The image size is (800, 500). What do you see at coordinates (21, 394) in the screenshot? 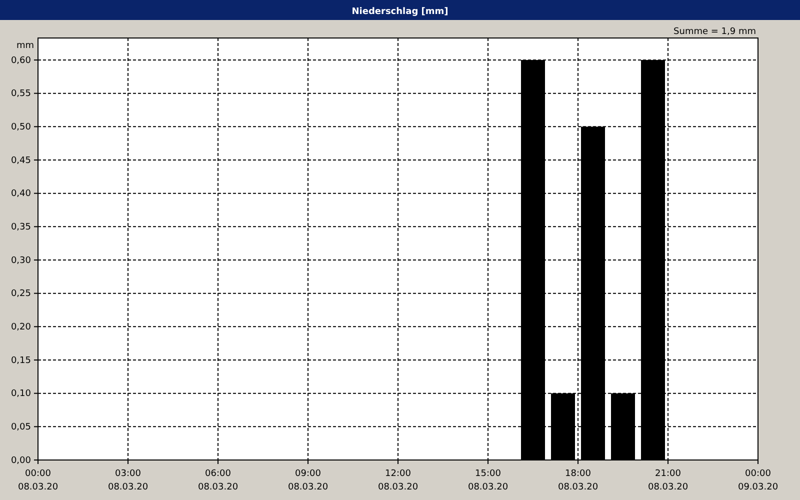
I see `y-tick-label: 0,10` at bounding box center [21, 394].